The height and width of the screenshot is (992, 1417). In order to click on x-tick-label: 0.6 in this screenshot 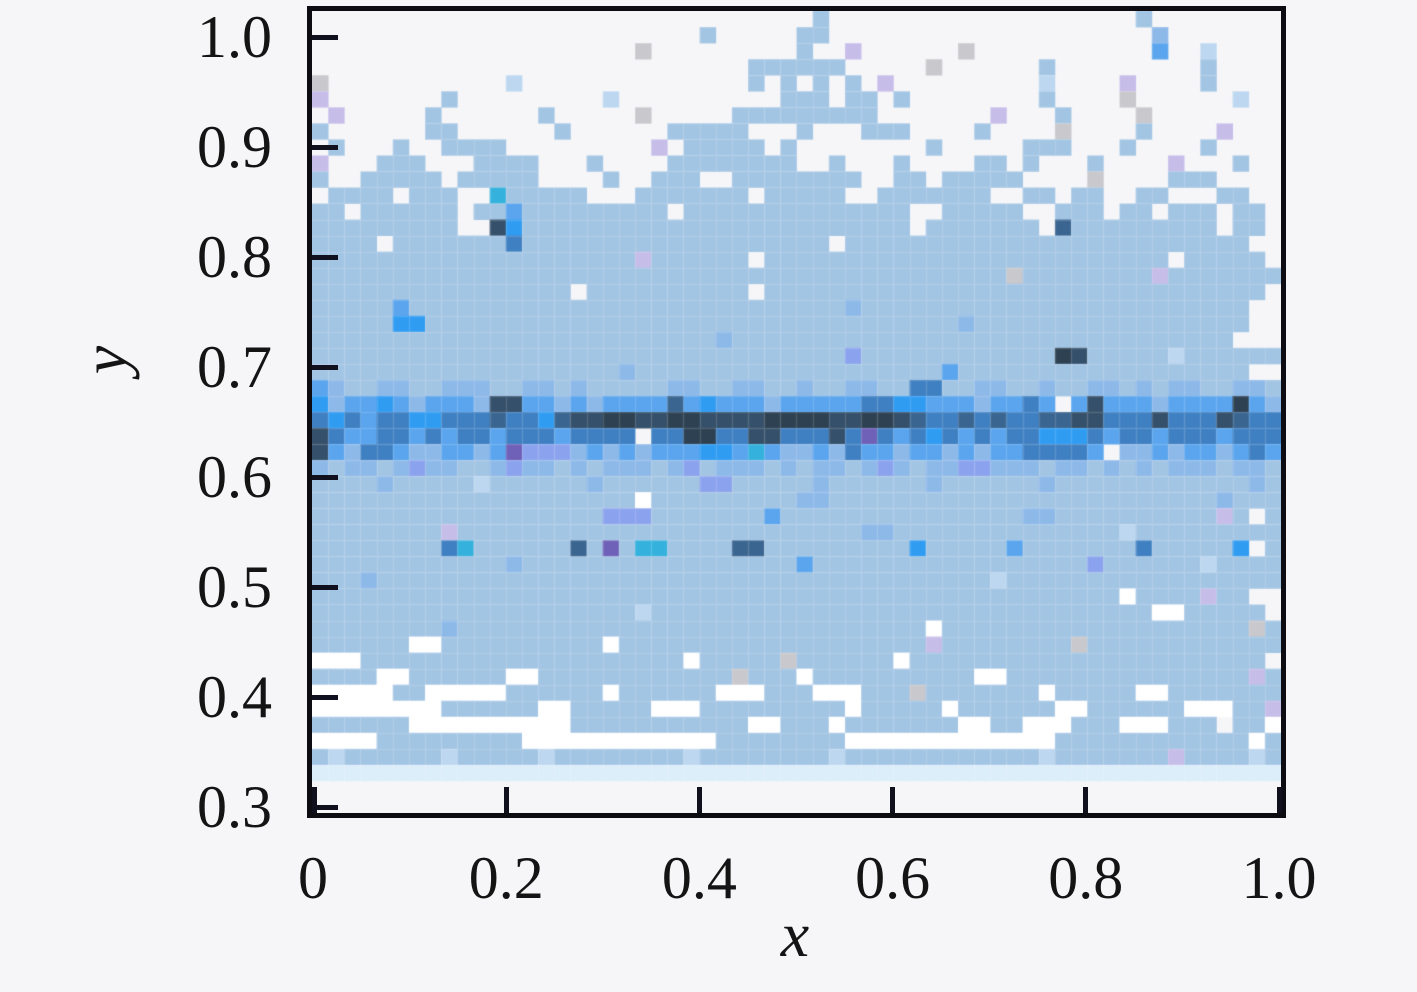, I will do `click(893, 878)`.